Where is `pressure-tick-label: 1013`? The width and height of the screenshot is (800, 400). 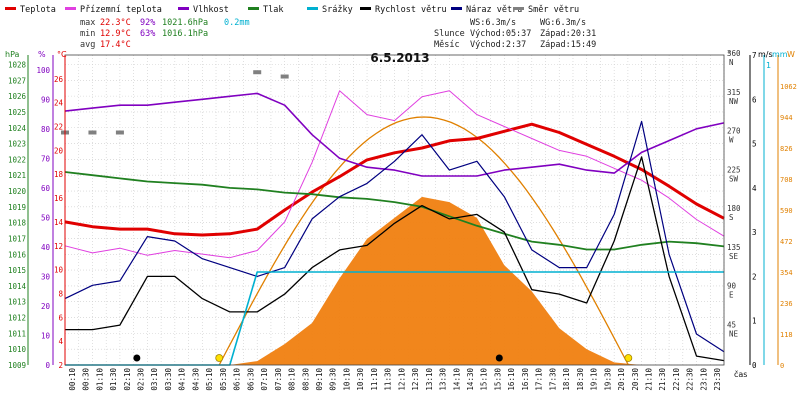
pressure-tick-label: 1013 is located at coordinates (17, 302).